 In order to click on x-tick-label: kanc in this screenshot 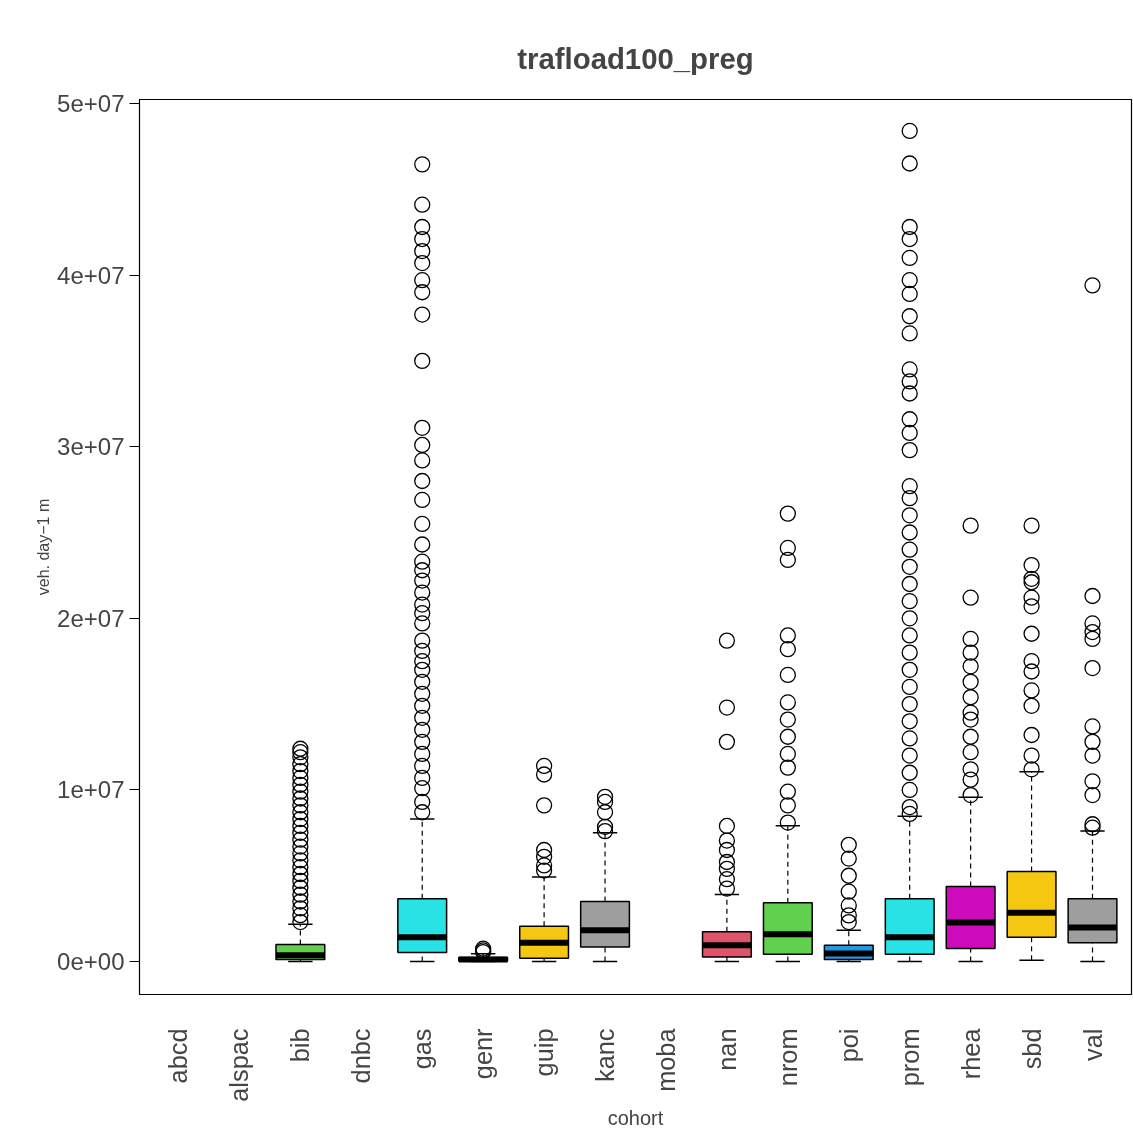, I will do `click(605, 1055)`.